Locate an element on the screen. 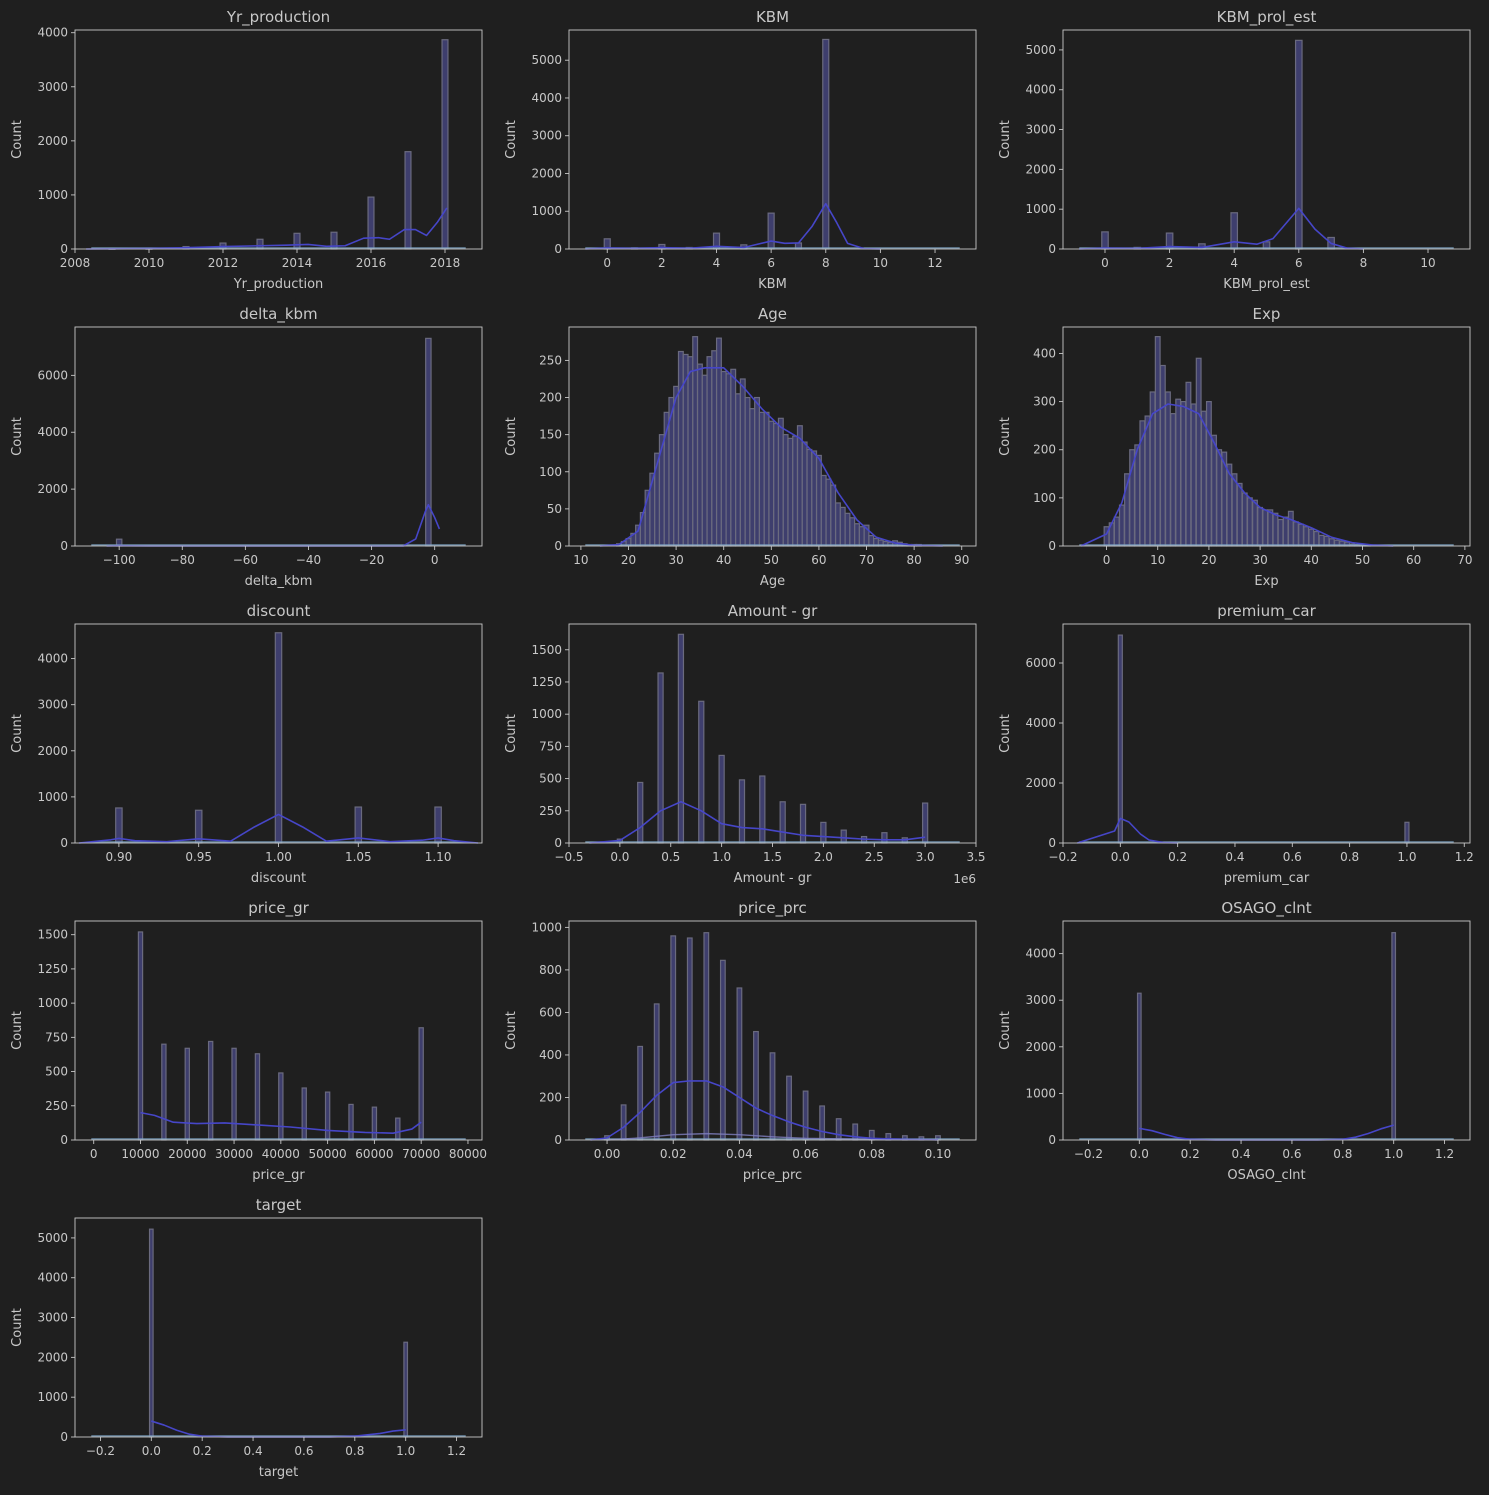 The width and height of the screenshot is (1489, 1495). chart-title: Age is located at coordinates (772, 314).